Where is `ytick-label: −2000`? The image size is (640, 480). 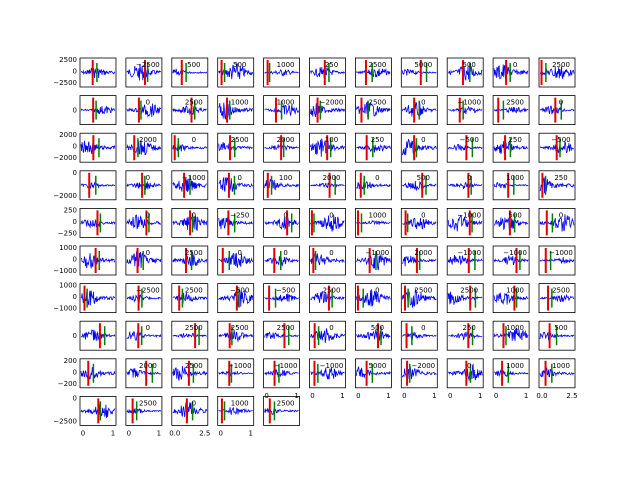
ytick-label: −2000 is located at coordinates (332, 103).